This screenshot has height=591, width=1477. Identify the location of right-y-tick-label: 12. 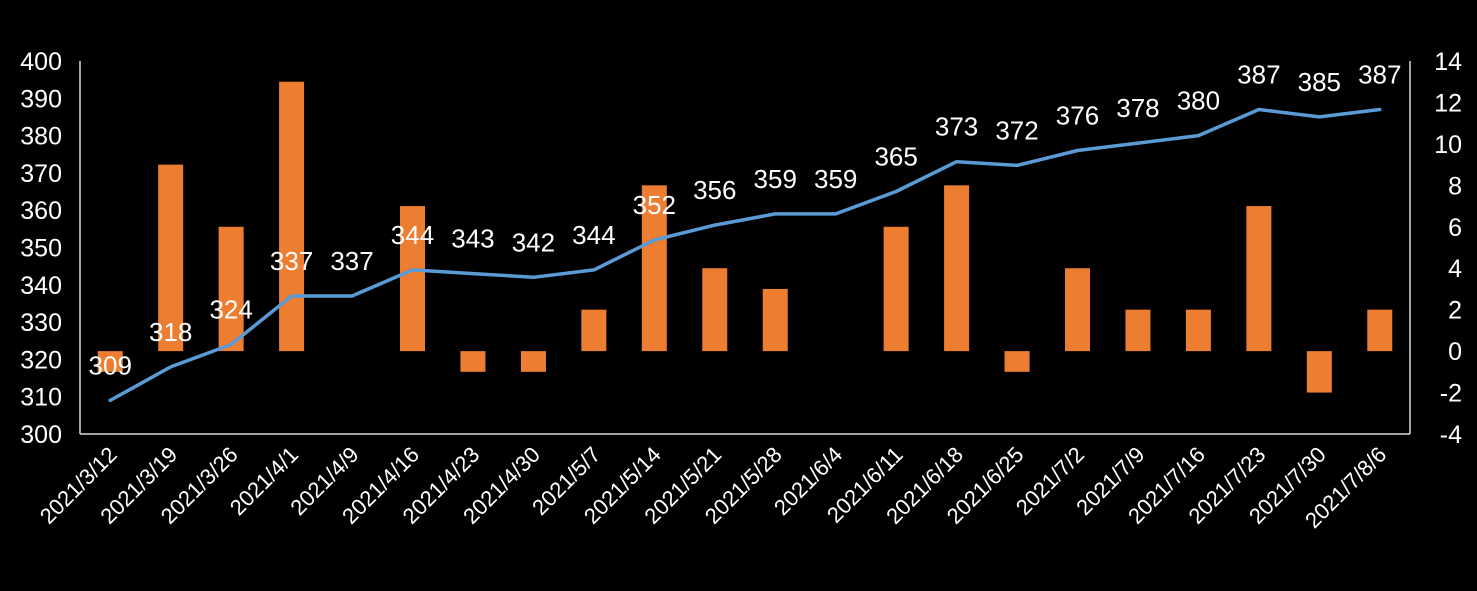
(1448, 103).